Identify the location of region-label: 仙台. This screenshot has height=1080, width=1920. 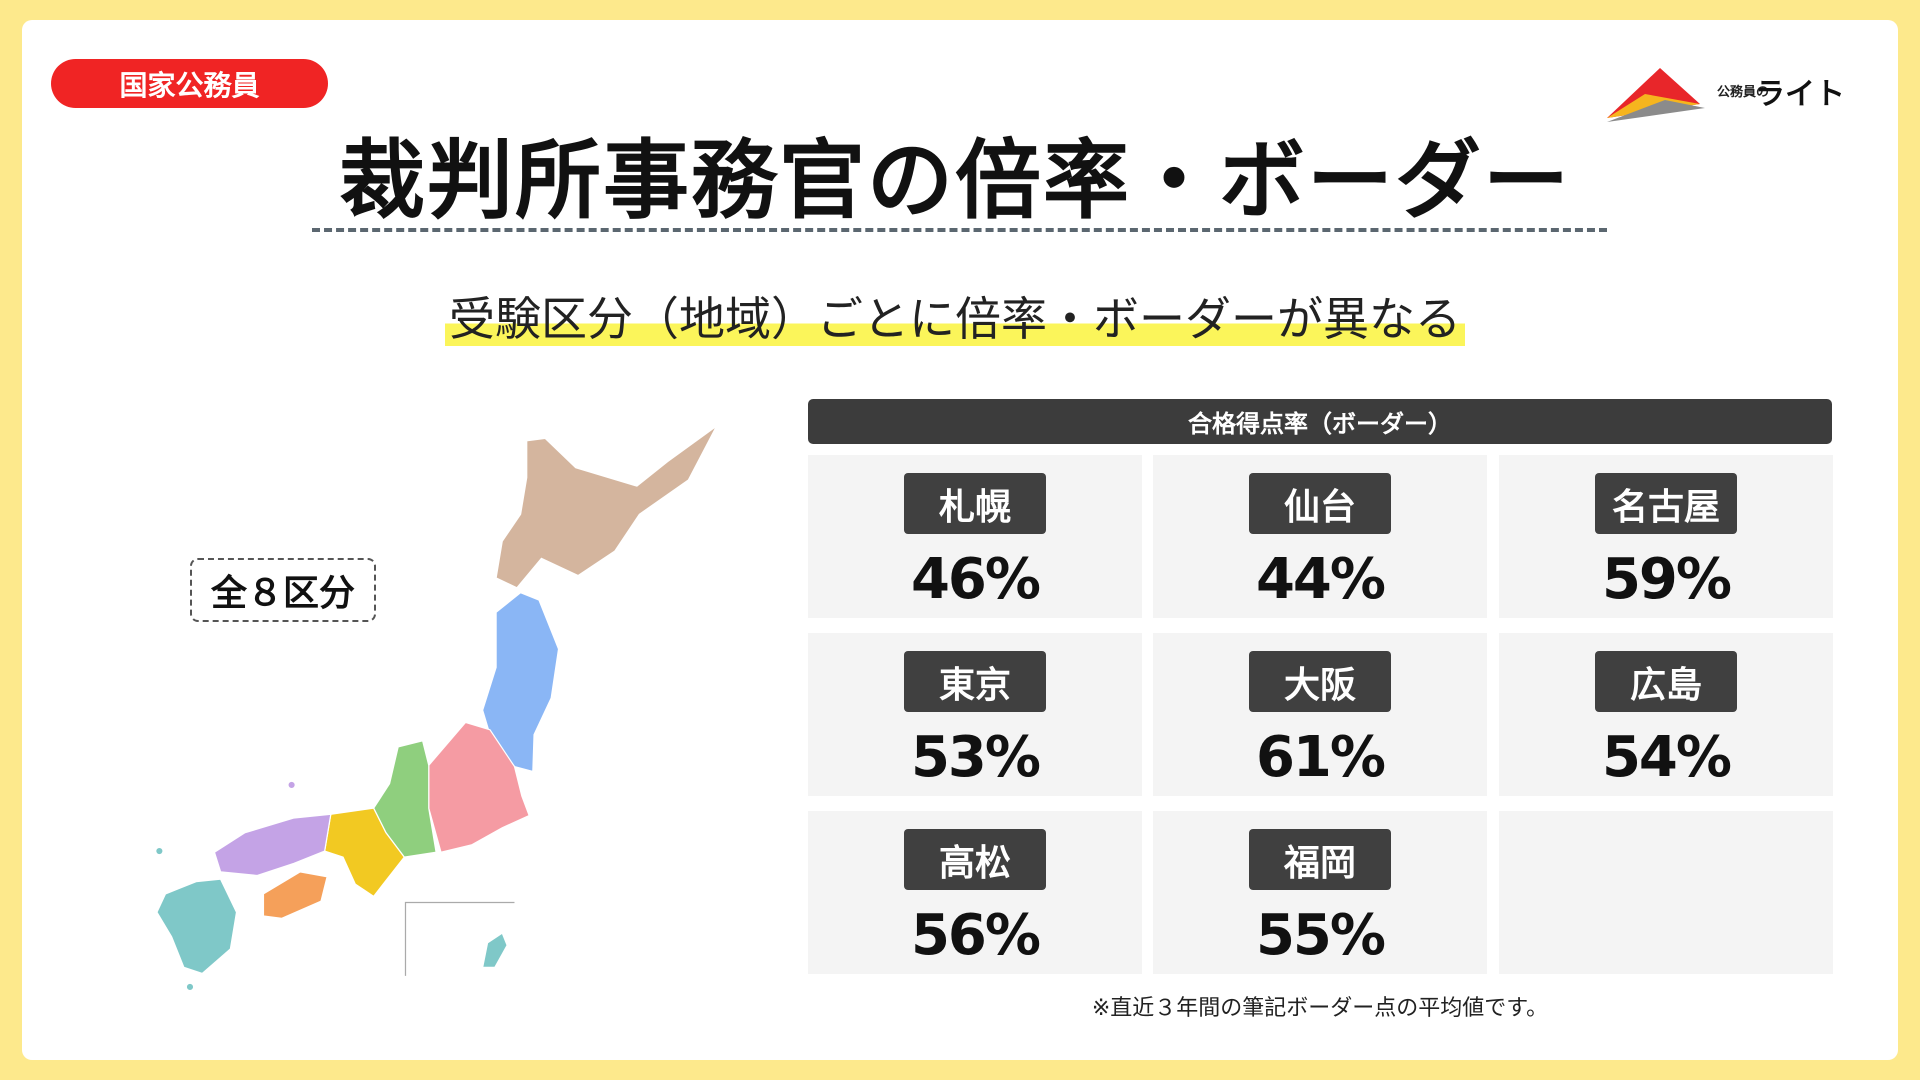
(1320, 503).